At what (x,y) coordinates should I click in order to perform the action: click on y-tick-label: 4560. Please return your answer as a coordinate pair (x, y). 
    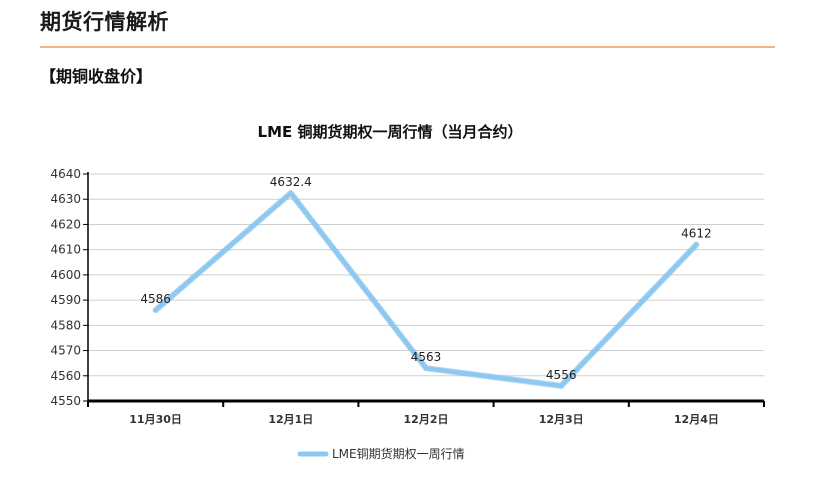
    Looking at the image, I should click on (65, 376).